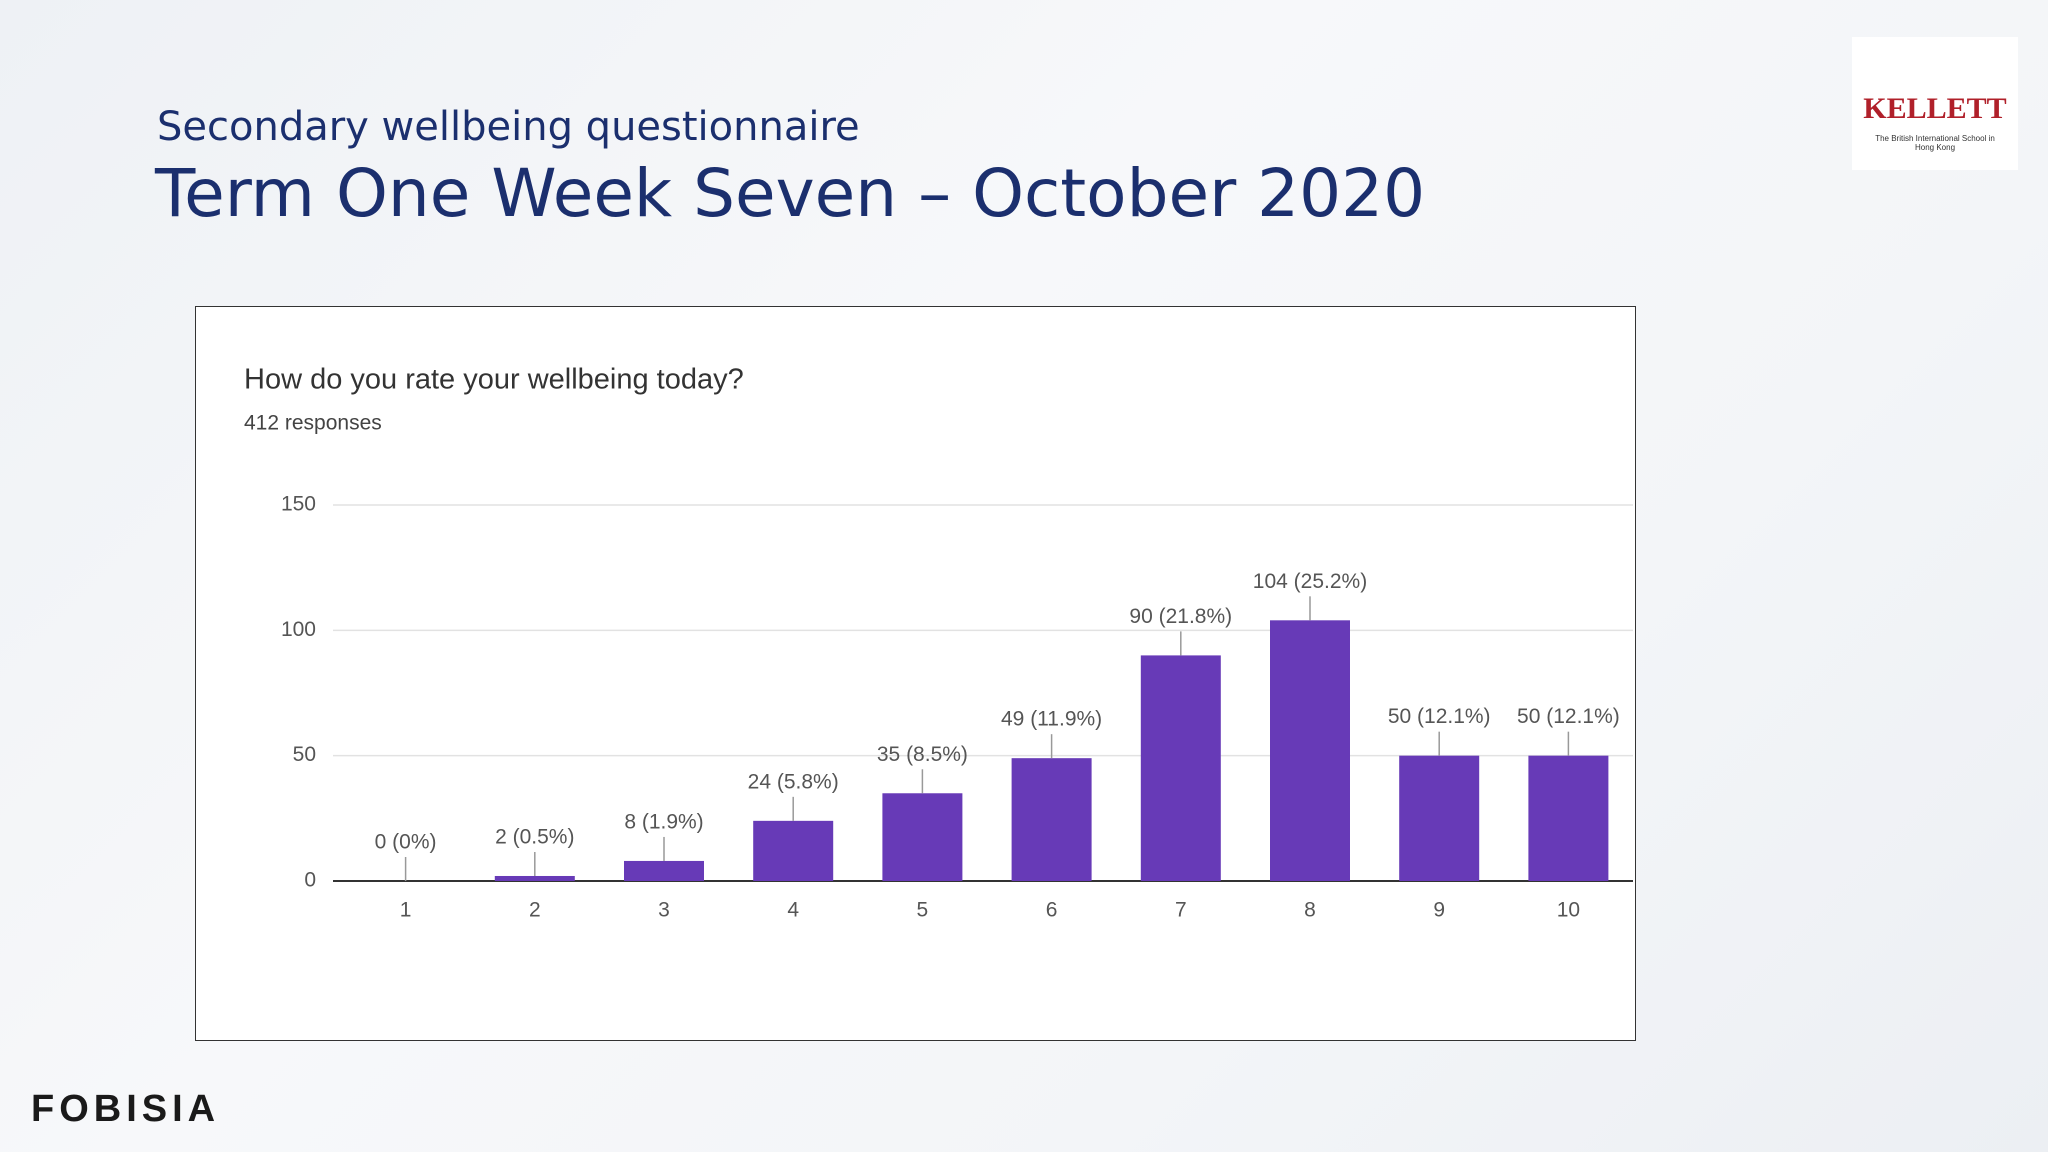 The width and height of the screenshot is (2048, 1152). I want to click on value-label: 8 (1.9%), so click(663, 821).